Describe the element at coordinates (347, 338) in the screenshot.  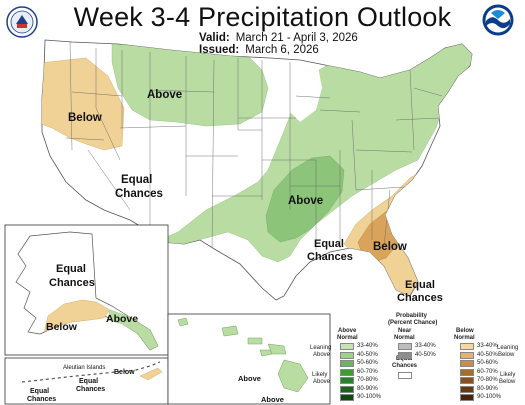
I see `legend-above-header-2: Normal` at that location.